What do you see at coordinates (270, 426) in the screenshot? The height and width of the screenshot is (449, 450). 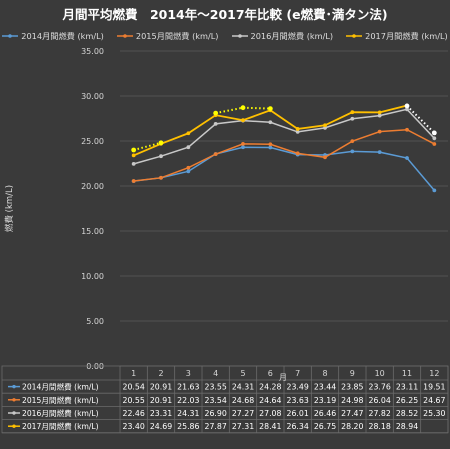 I see `data-label: 28.41` at bounding box center [270, 426].